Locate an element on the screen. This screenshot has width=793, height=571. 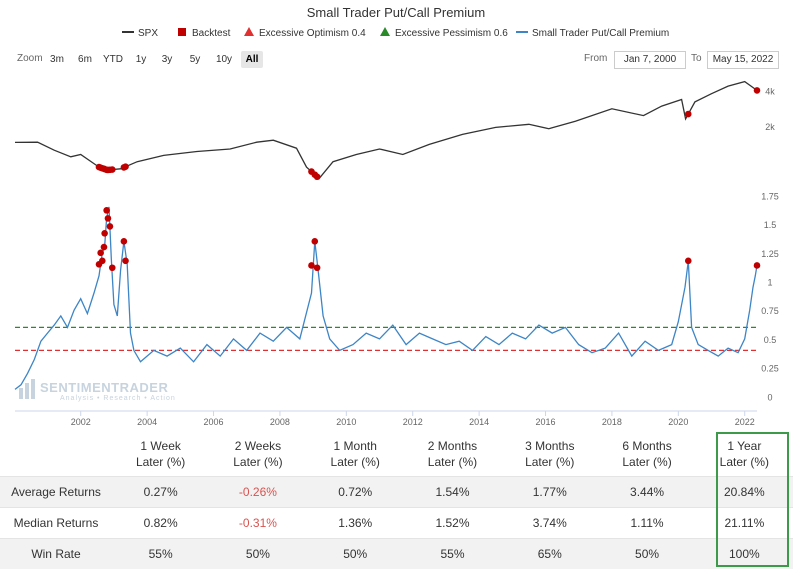
x-axis-tick-label: 2010 is located at coordinates (346, 422).